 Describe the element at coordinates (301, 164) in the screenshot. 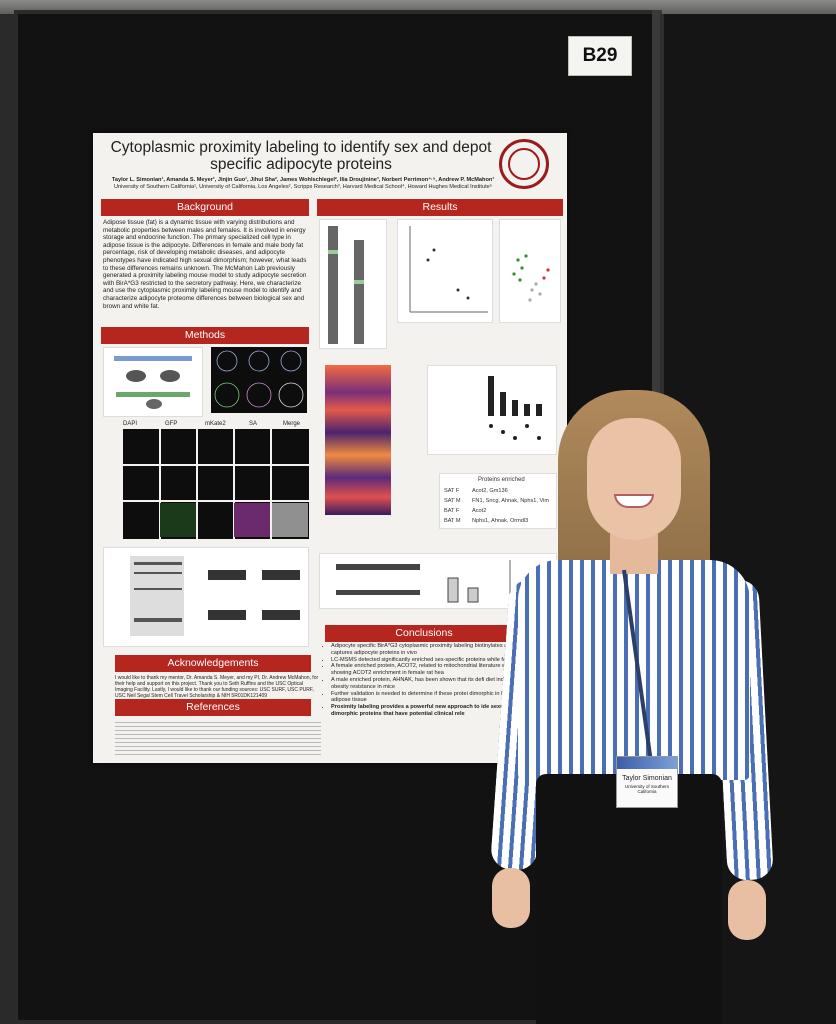

I see `poster-title-line-2: specific adipocyte proteins` at that location.